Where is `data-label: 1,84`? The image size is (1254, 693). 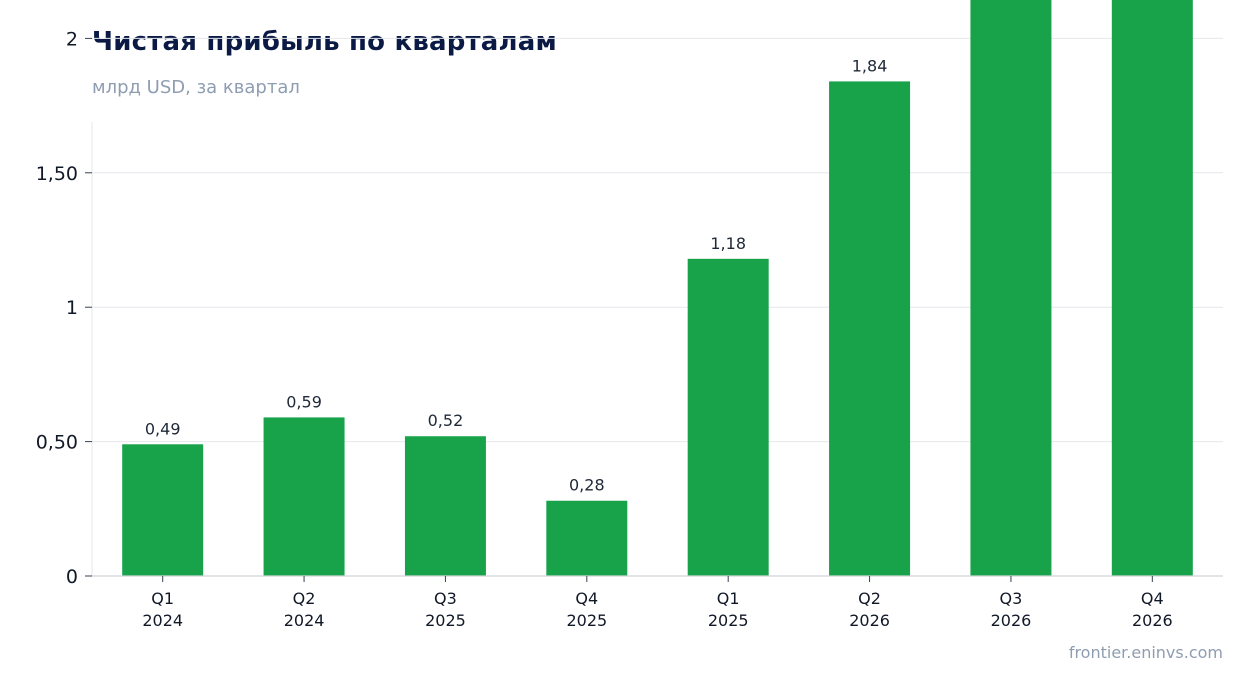
data-label: 1,84 is located at coordinates (870, 65).